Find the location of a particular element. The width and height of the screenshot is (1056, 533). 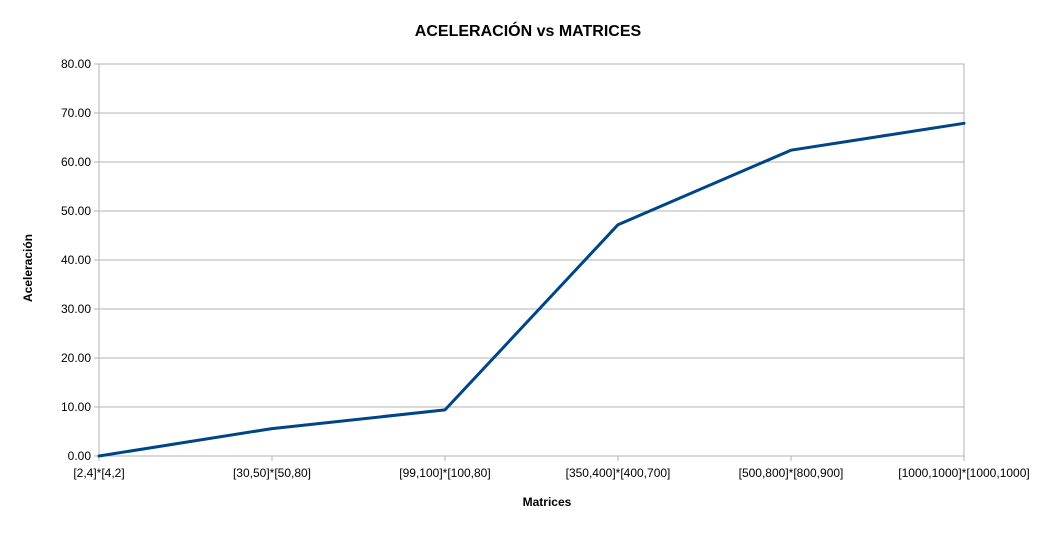

x-tick-label: [1000,1000]*[1000,1000] is located at coordinates (963, 473).